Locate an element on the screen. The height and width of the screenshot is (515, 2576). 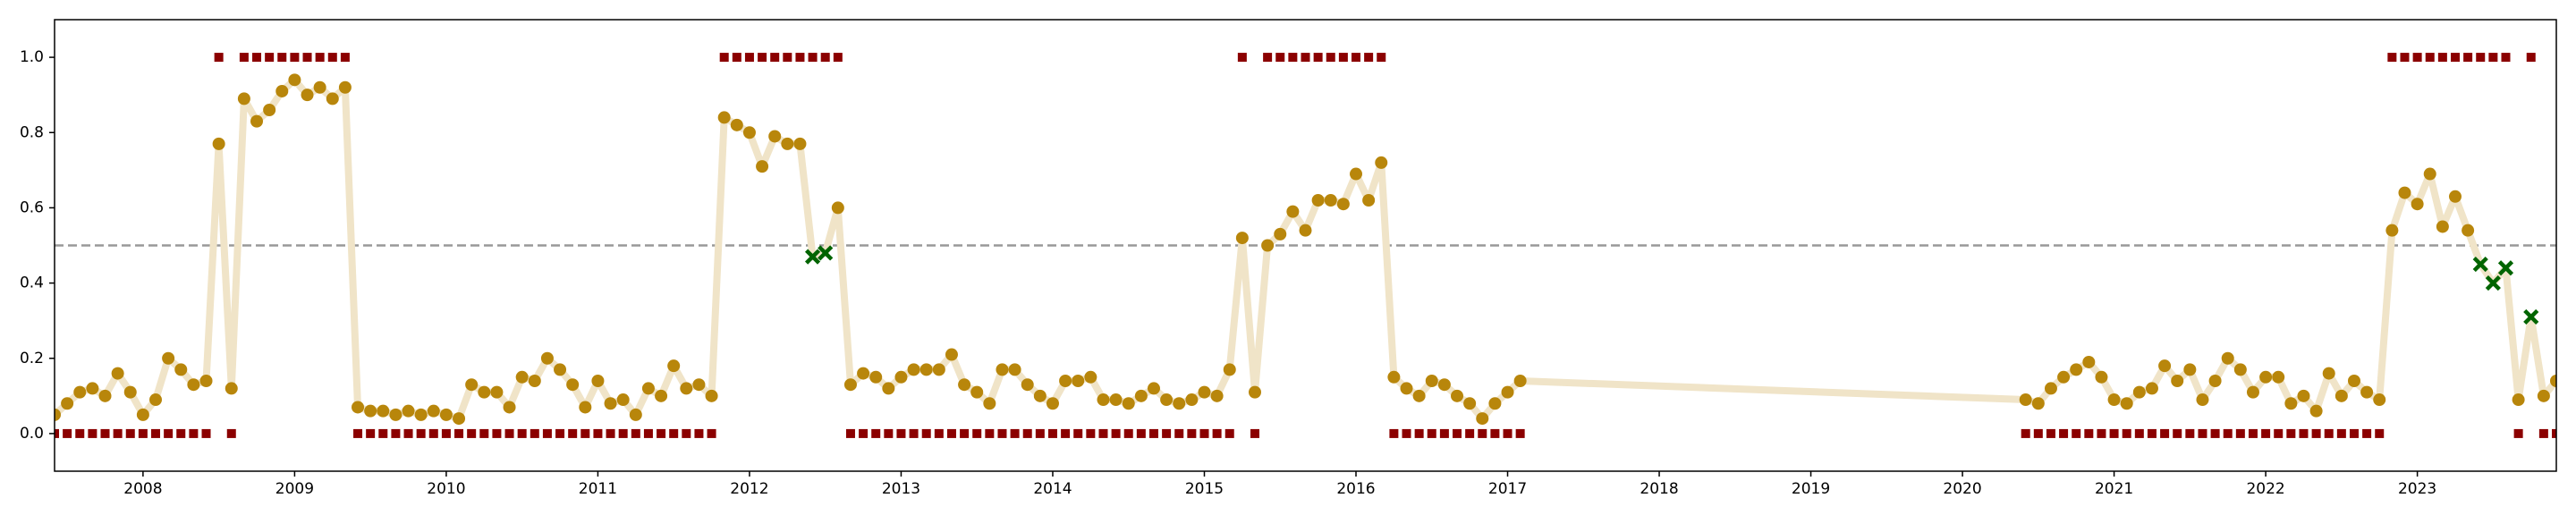
x-tick-label: 2011 is located at coordinates (598, 489).